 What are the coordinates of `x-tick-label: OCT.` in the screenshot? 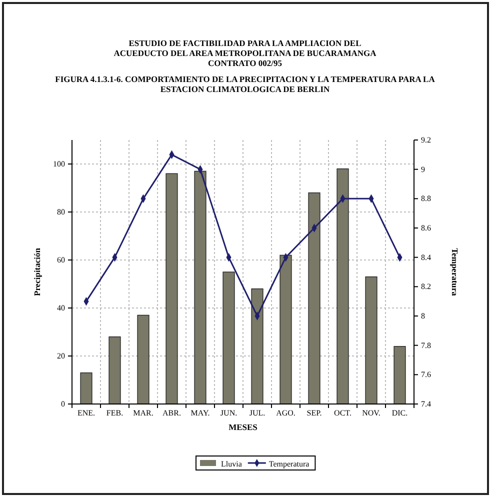 It's located at (343, 413).